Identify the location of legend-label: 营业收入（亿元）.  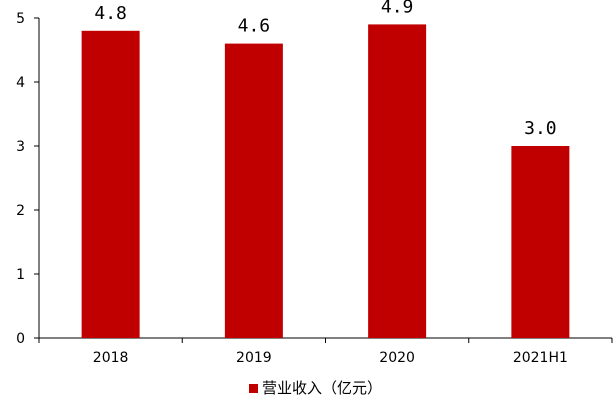
(322, 388).